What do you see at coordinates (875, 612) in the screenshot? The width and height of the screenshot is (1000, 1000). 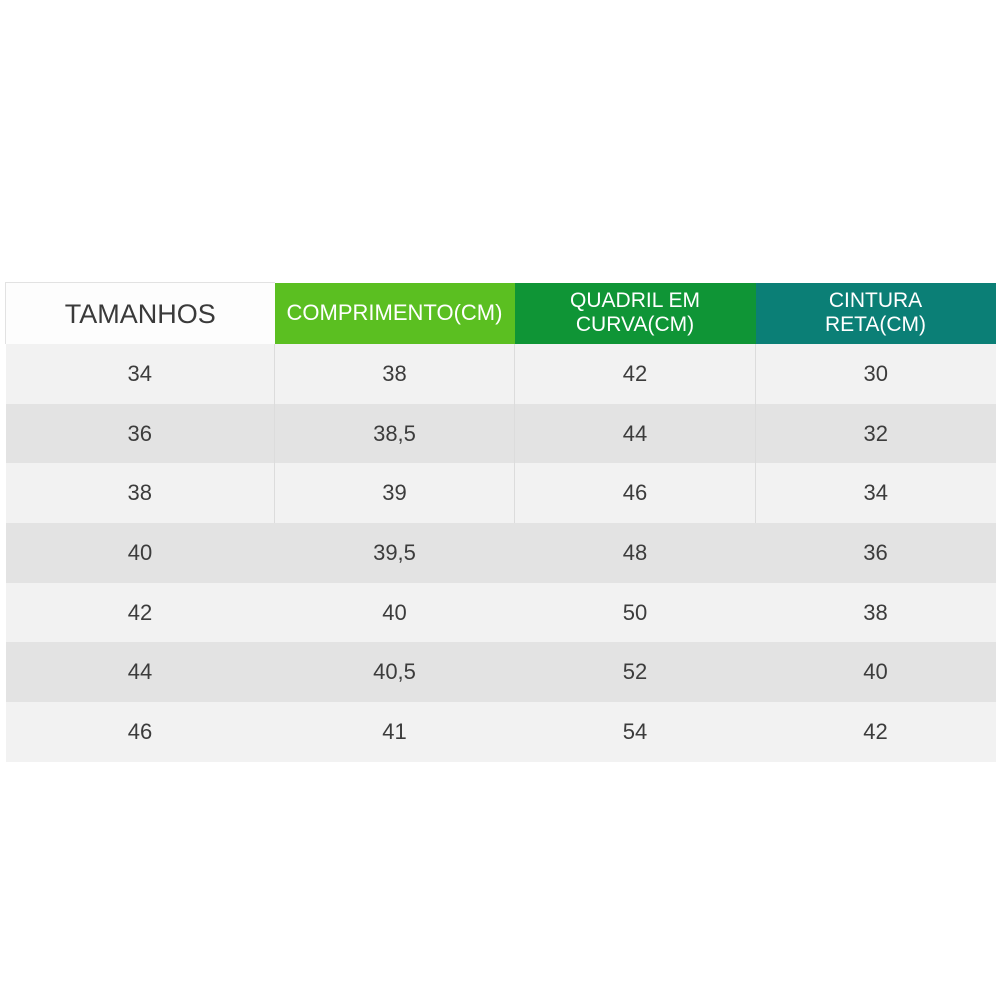 I see `cell-cintura: 38` at bounding box center [875, 612].